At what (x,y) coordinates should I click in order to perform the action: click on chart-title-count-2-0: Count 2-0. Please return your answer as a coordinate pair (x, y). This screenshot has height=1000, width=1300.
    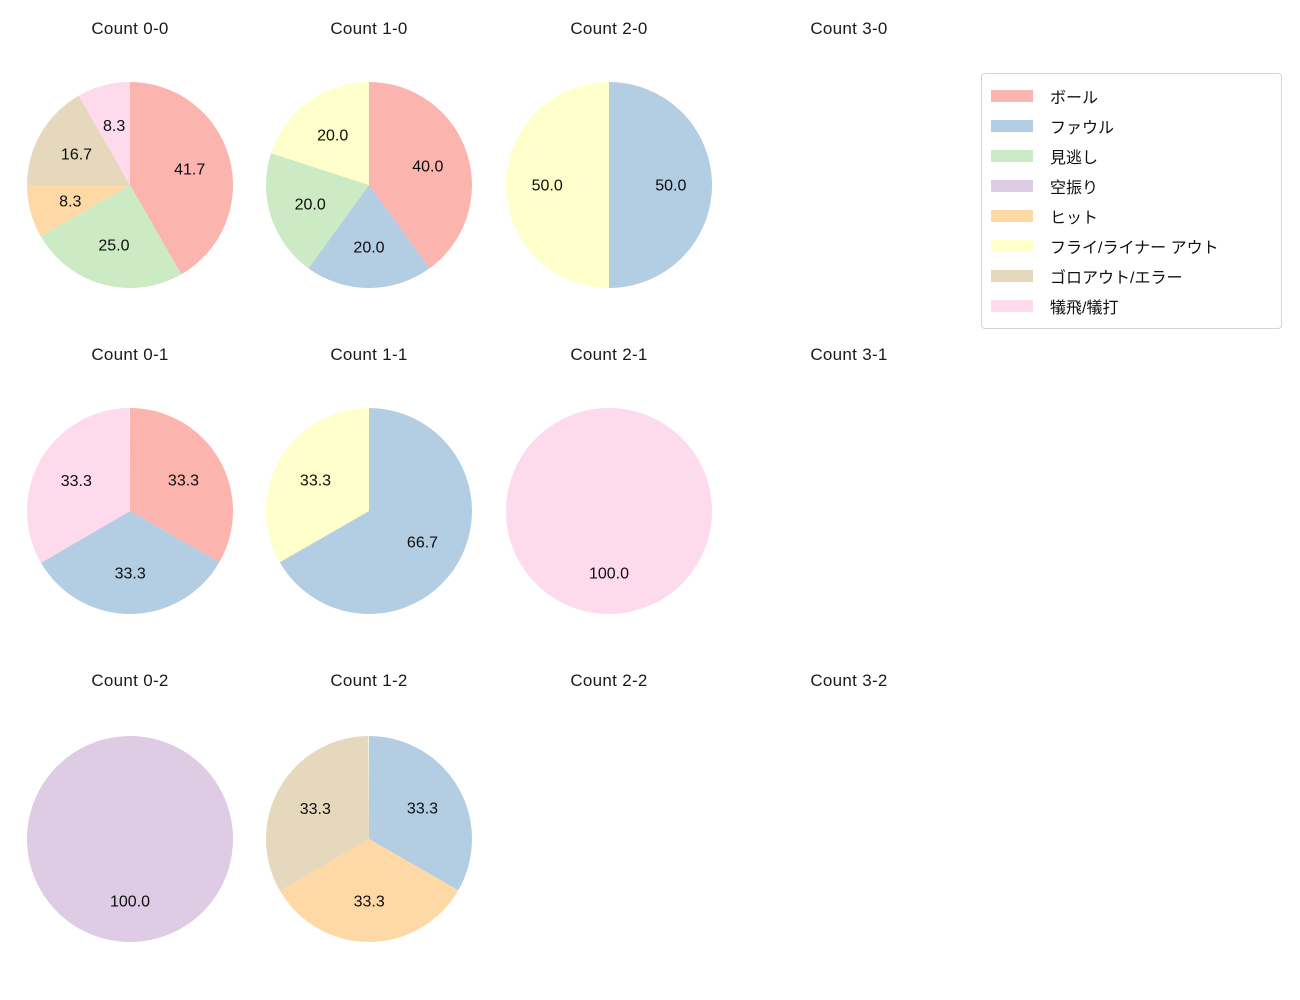
    Looking at the image, I should click on (609, 28).